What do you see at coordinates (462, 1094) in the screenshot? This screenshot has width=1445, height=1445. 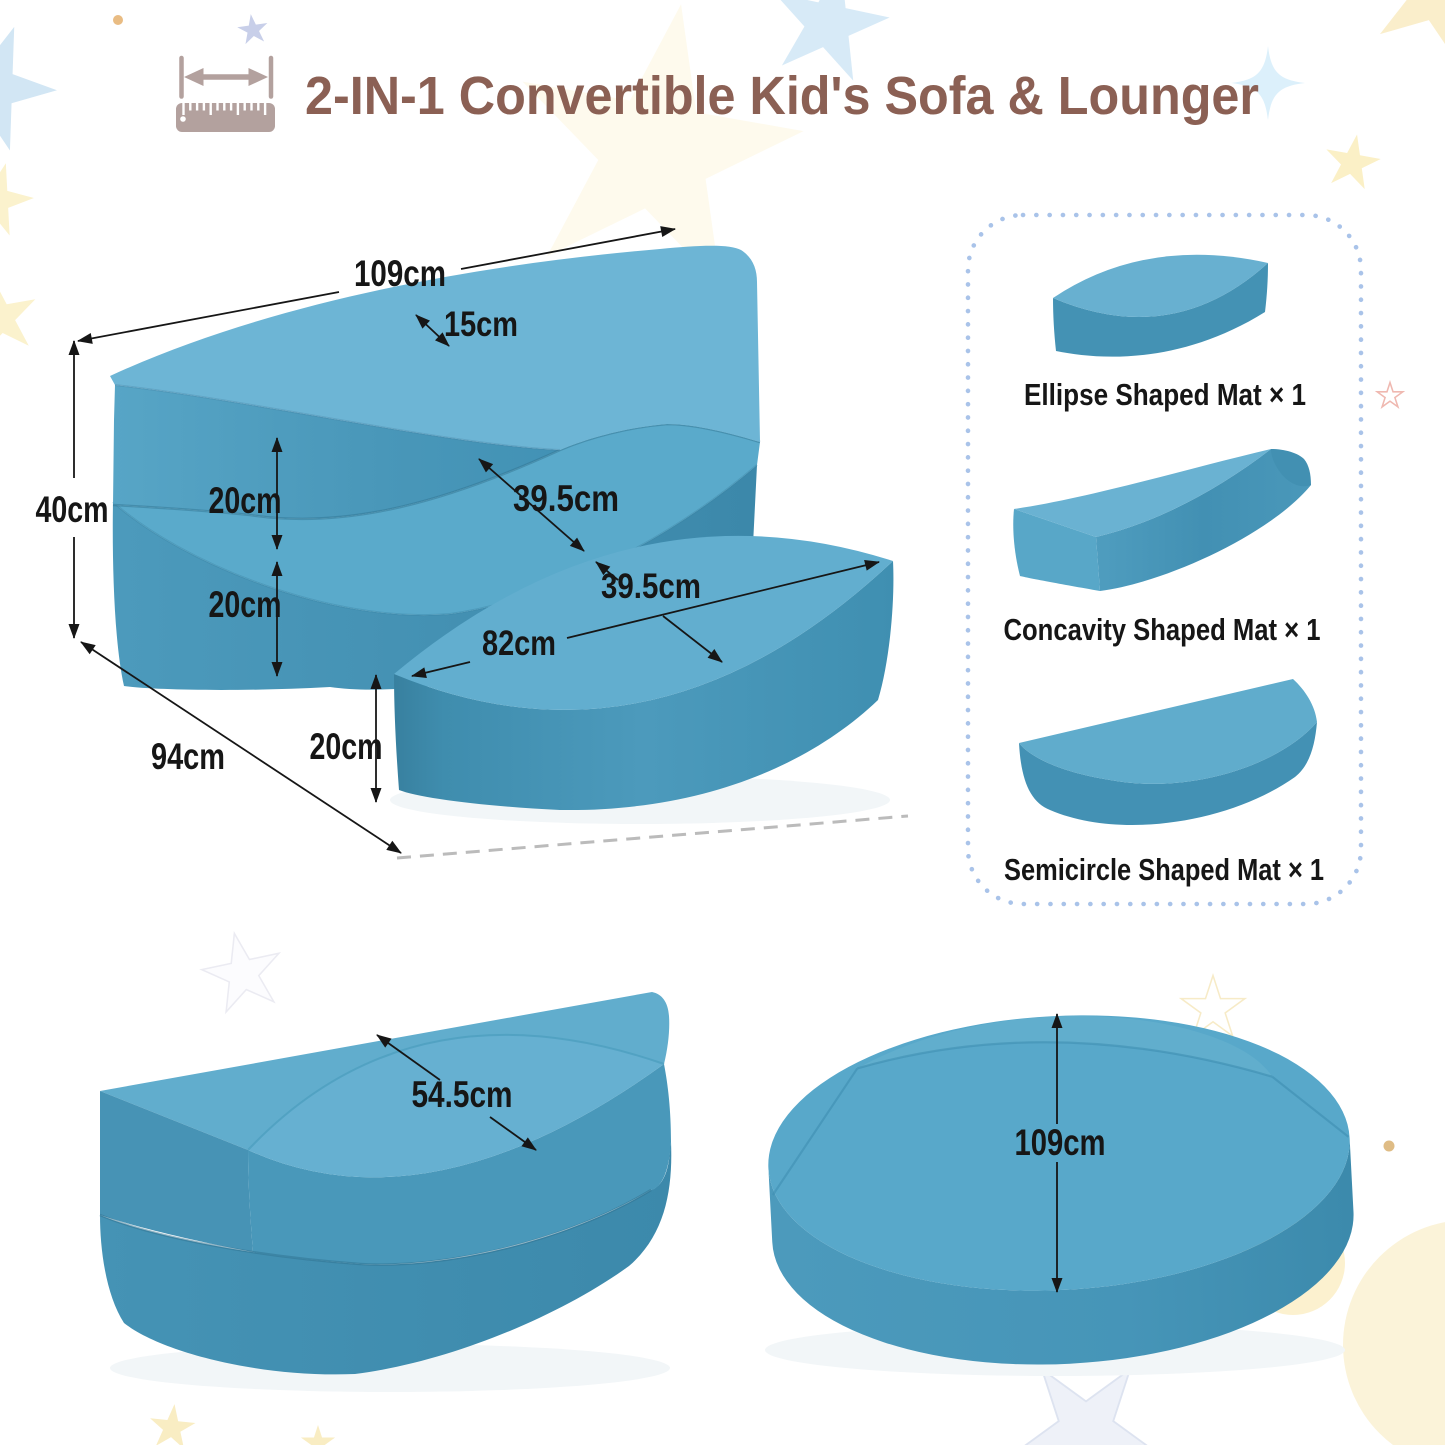 I see `svg-text: 54.5cm` at bounding box center [462, 1094].